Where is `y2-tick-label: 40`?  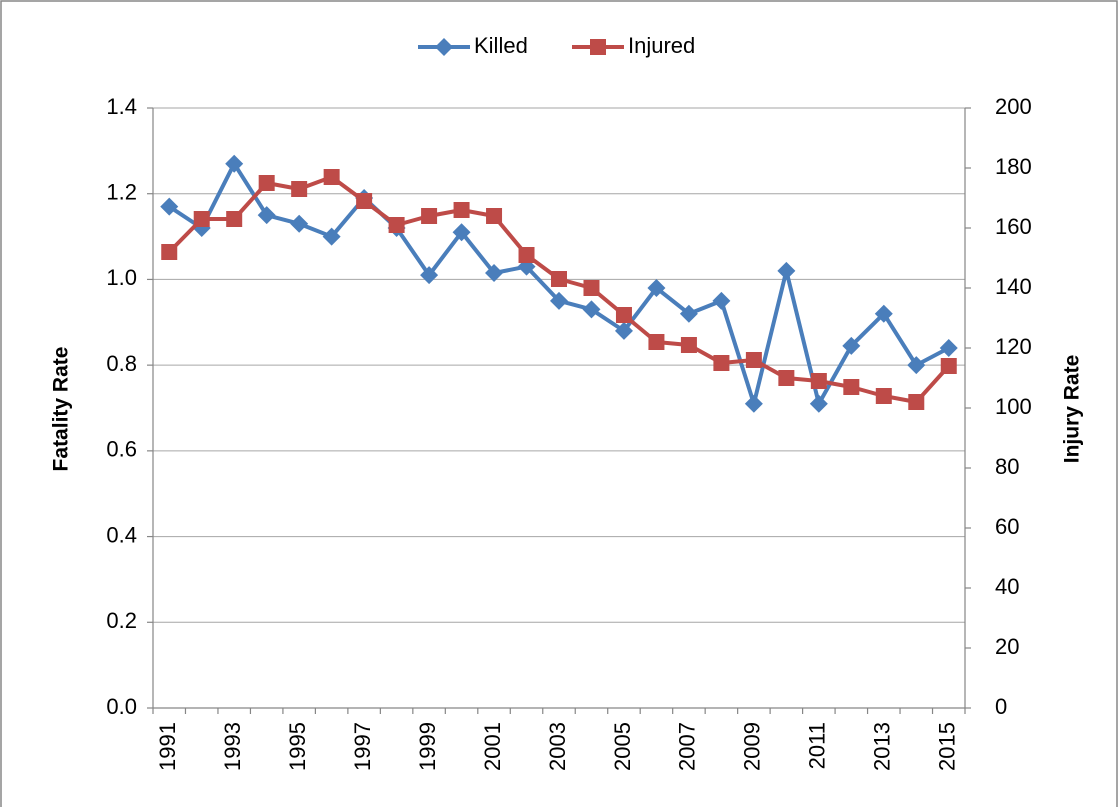
y2-tick-label: 40 is located at coordinates (1007, 586).